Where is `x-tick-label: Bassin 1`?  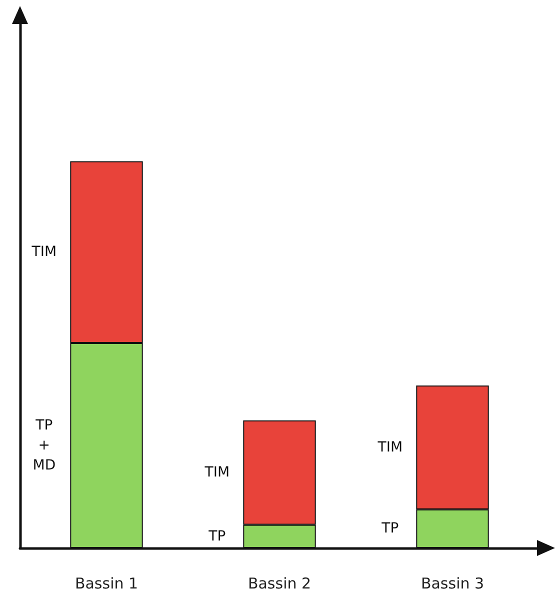 x-tick-label: Bassin 1 is located at coordinates (106, 583).